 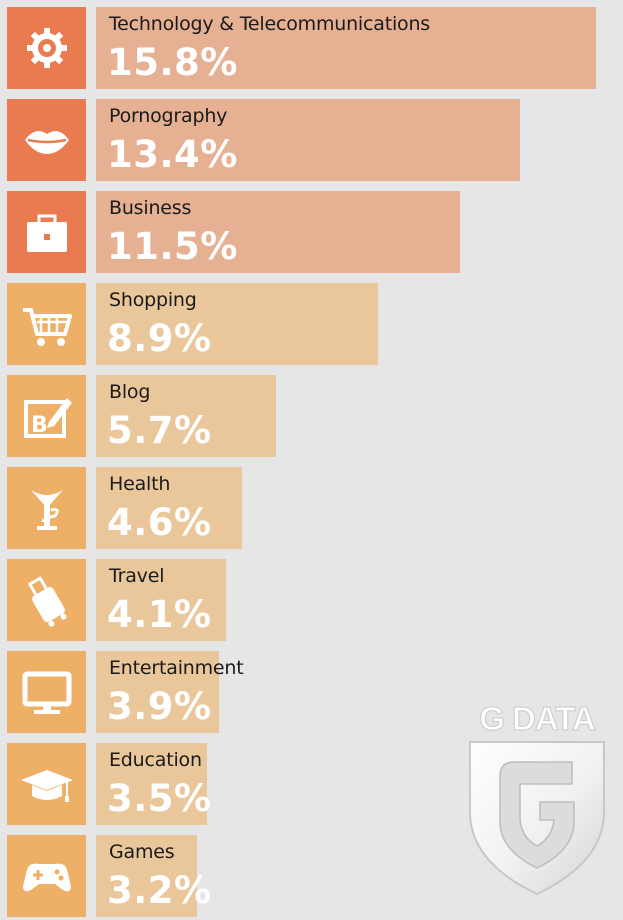 I want to click on category-label: Shopping, so click(x=153, y=300).